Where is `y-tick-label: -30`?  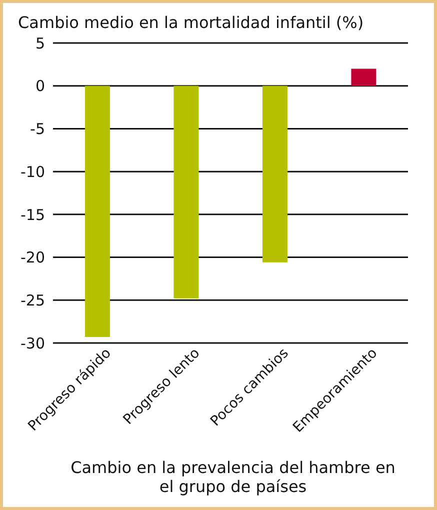 y-tick-label: -30 is located at coordinates (32, 343).